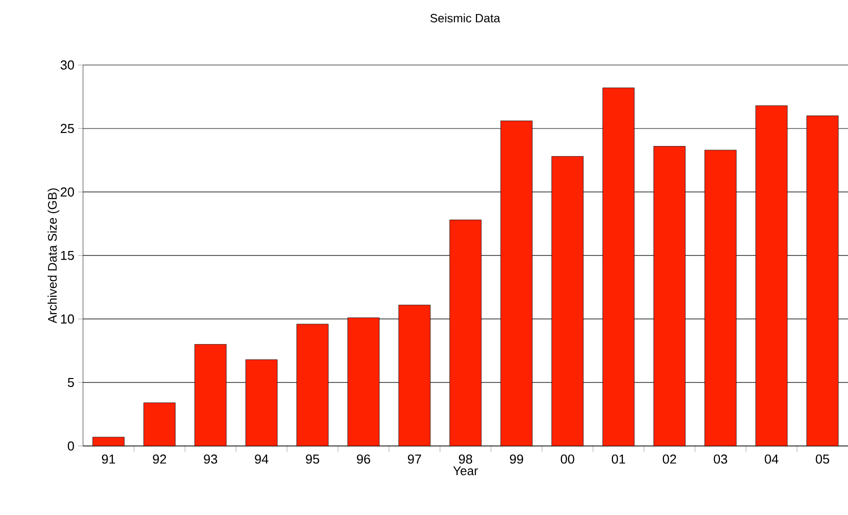 The height and width of the screenshot is (515, 848). Describe the element at coordinates (261, 459) in the screenshot. I see `x-tick-label: 94` at that location.